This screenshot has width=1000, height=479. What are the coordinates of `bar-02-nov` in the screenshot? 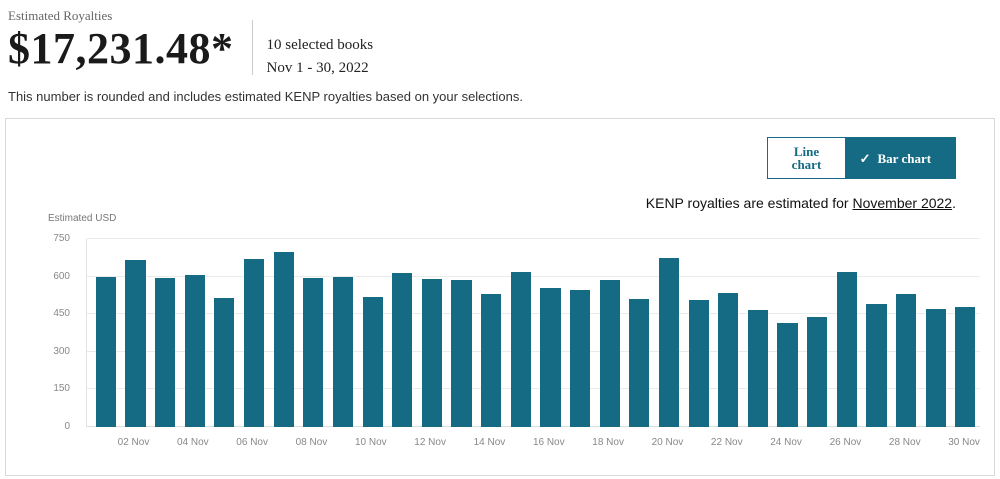 It's located at (136, 333).